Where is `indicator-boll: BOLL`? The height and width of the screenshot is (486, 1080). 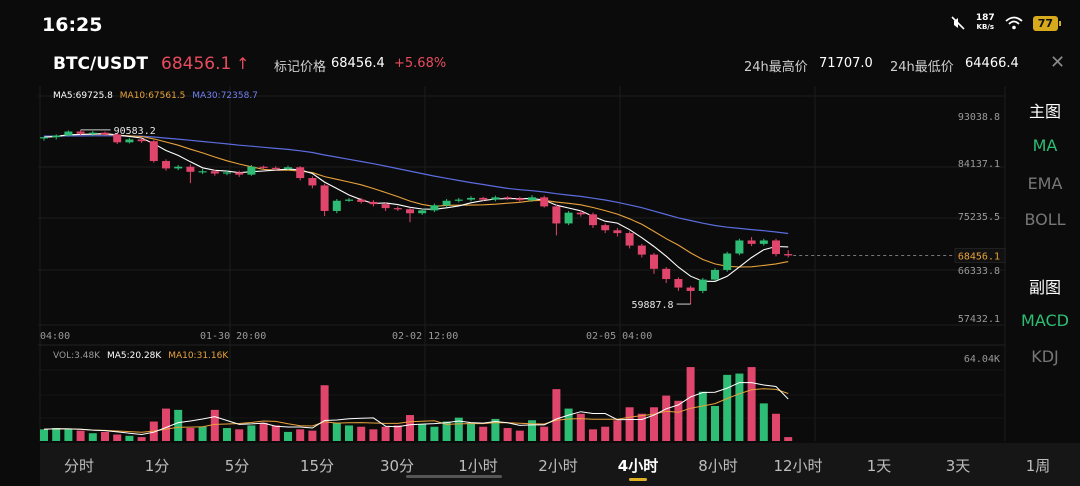
indicator-boll: BOLL is located at coordinates (1045, 219).